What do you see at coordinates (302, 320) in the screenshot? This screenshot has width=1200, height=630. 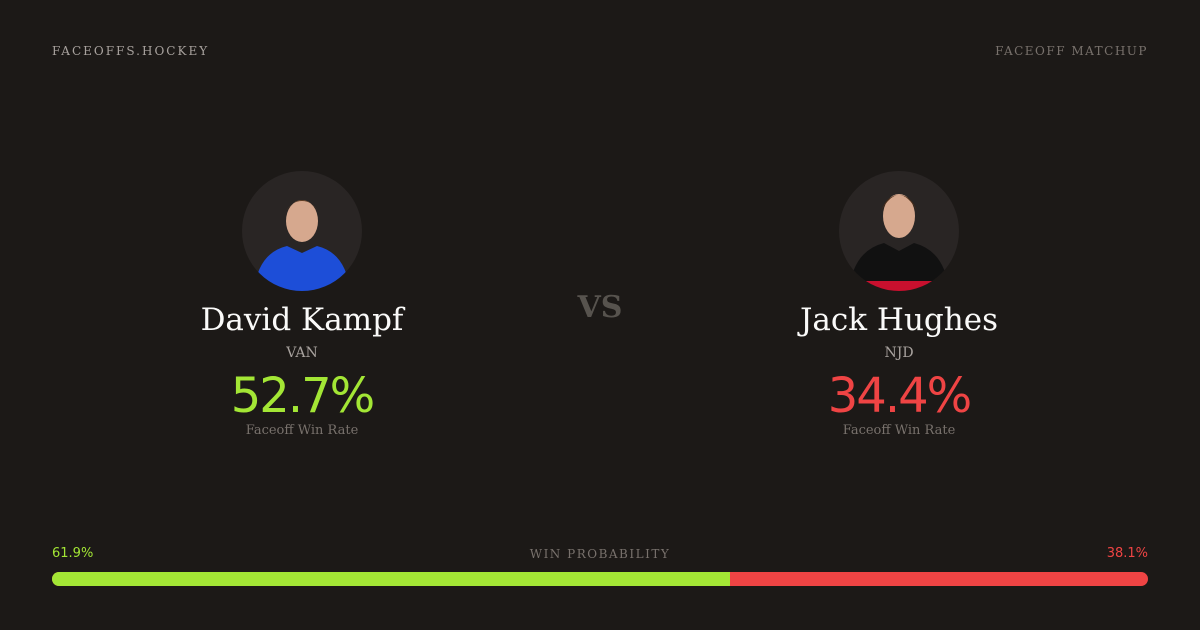 I see `player-name: David Kampf` at bounding box center [302, 320].